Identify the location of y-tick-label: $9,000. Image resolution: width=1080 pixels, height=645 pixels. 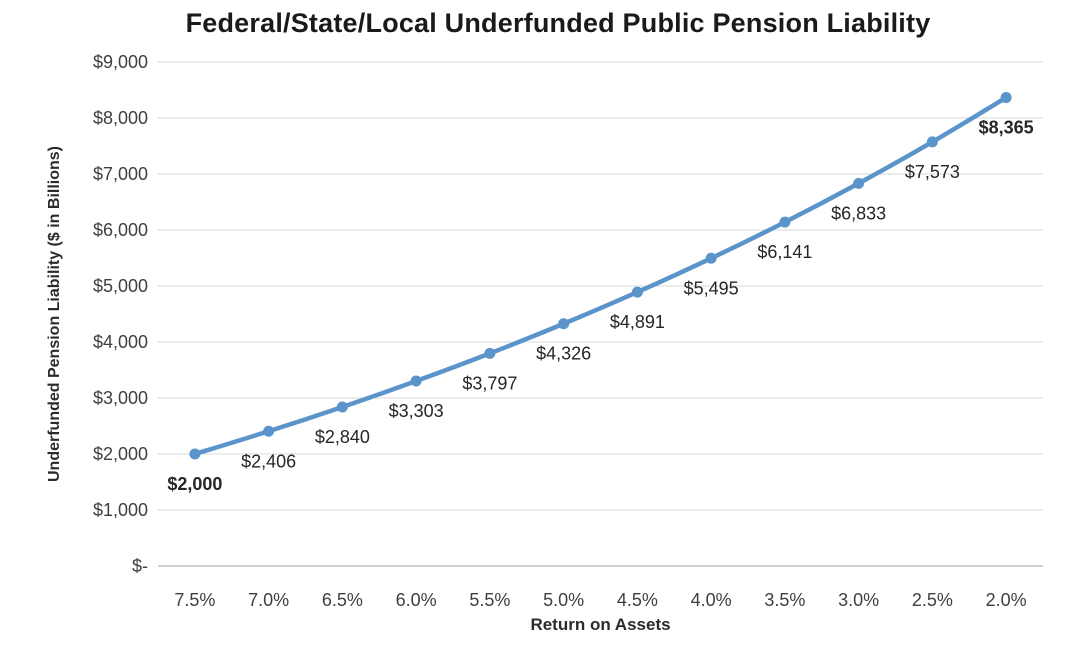
(120, 62).